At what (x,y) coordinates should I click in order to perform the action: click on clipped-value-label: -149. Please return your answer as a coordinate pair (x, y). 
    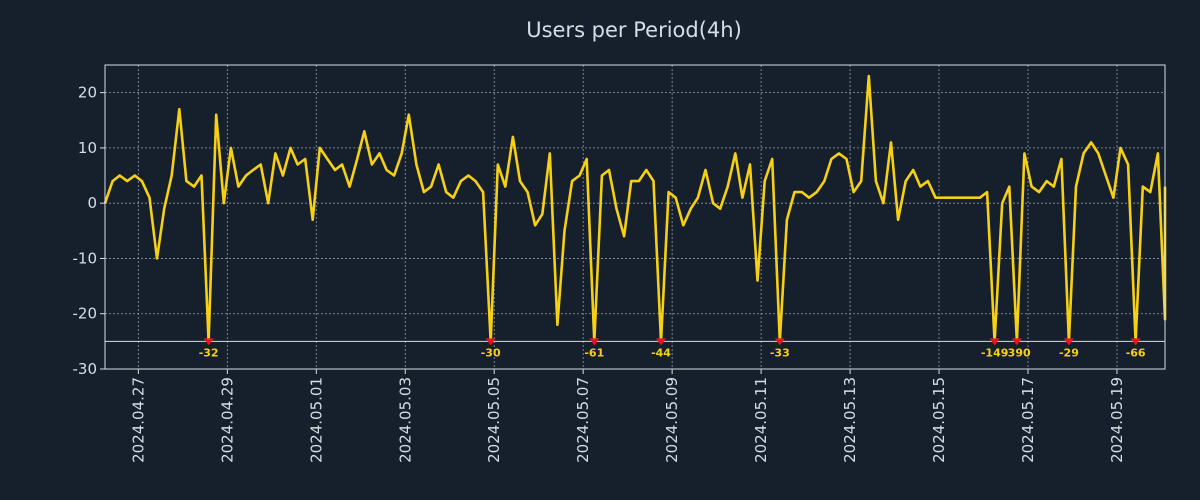
    Looking at the image, I should click on (995, 352).